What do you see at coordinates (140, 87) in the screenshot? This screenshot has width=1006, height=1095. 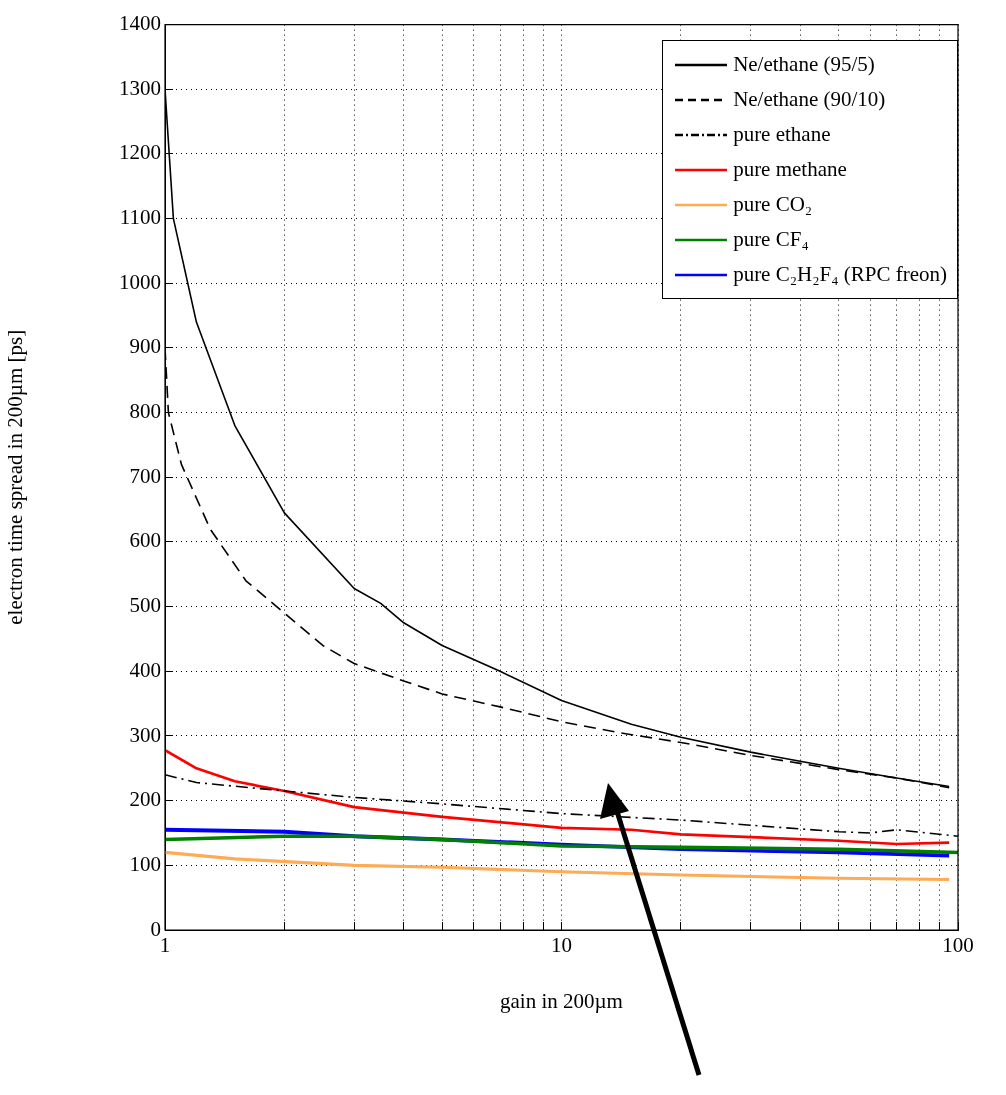 I see `y-tick-label: 1300` at bounding box center [140, 87].